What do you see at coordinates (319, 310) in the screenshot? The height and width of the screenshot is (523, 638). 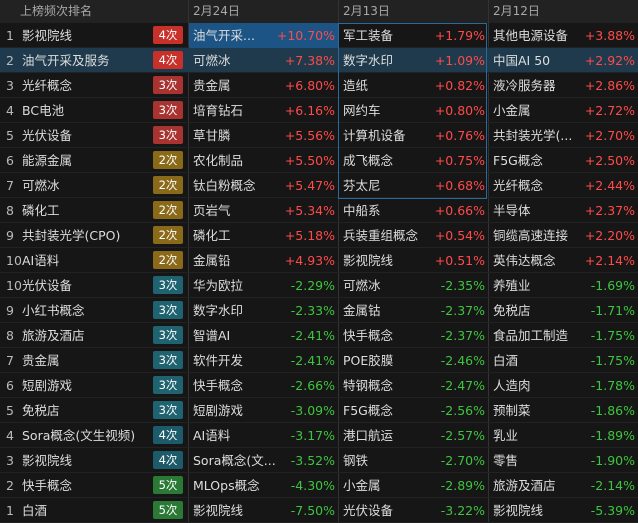 I see `table-row: 9 小红书概念 3次 数字水印 -2.33% 金属钴 -2.37% 免税店 -1.71%` at bounding box center [319, 310].